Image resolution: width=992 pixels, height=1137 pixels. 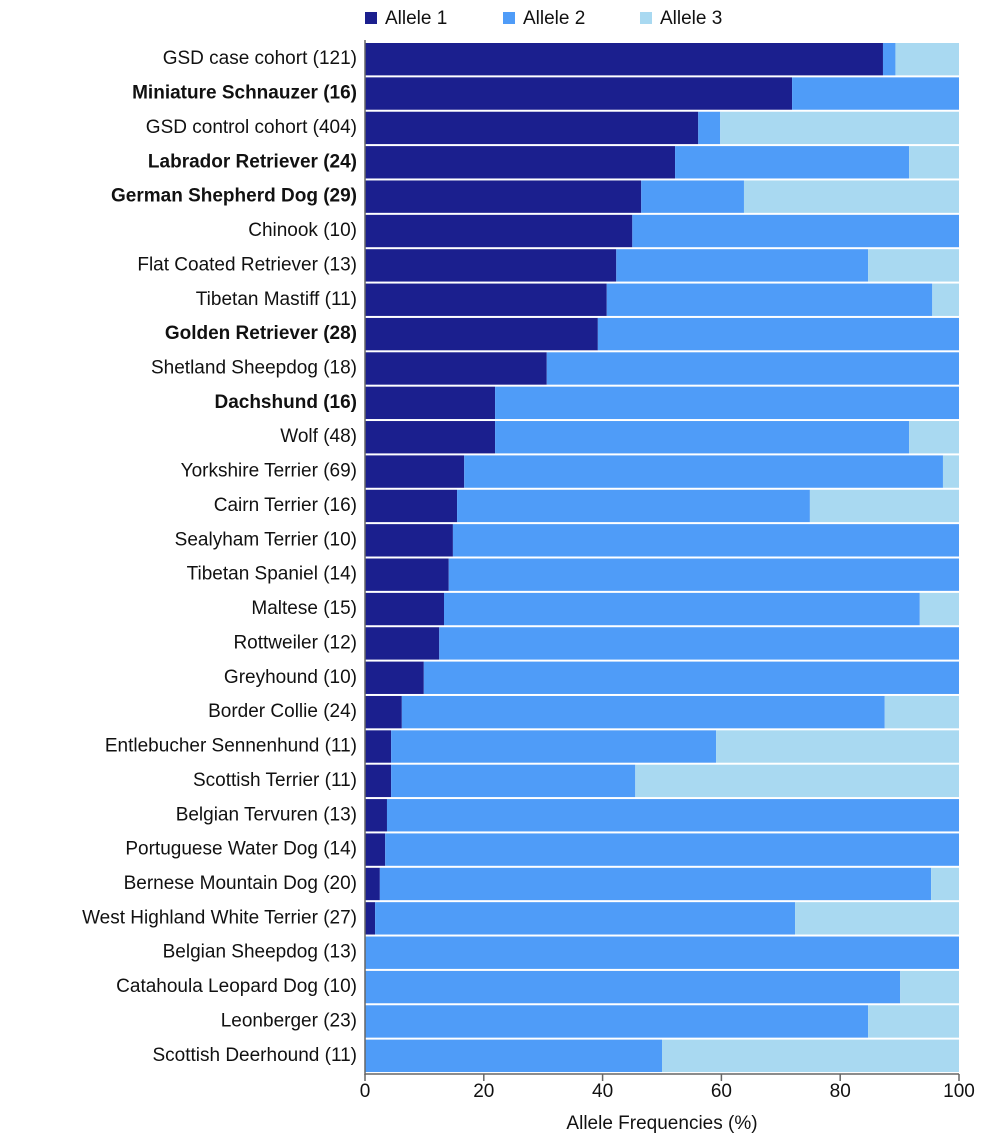 I want to click on y-tick-label: Chinook (10), so click(x=302, y=230).